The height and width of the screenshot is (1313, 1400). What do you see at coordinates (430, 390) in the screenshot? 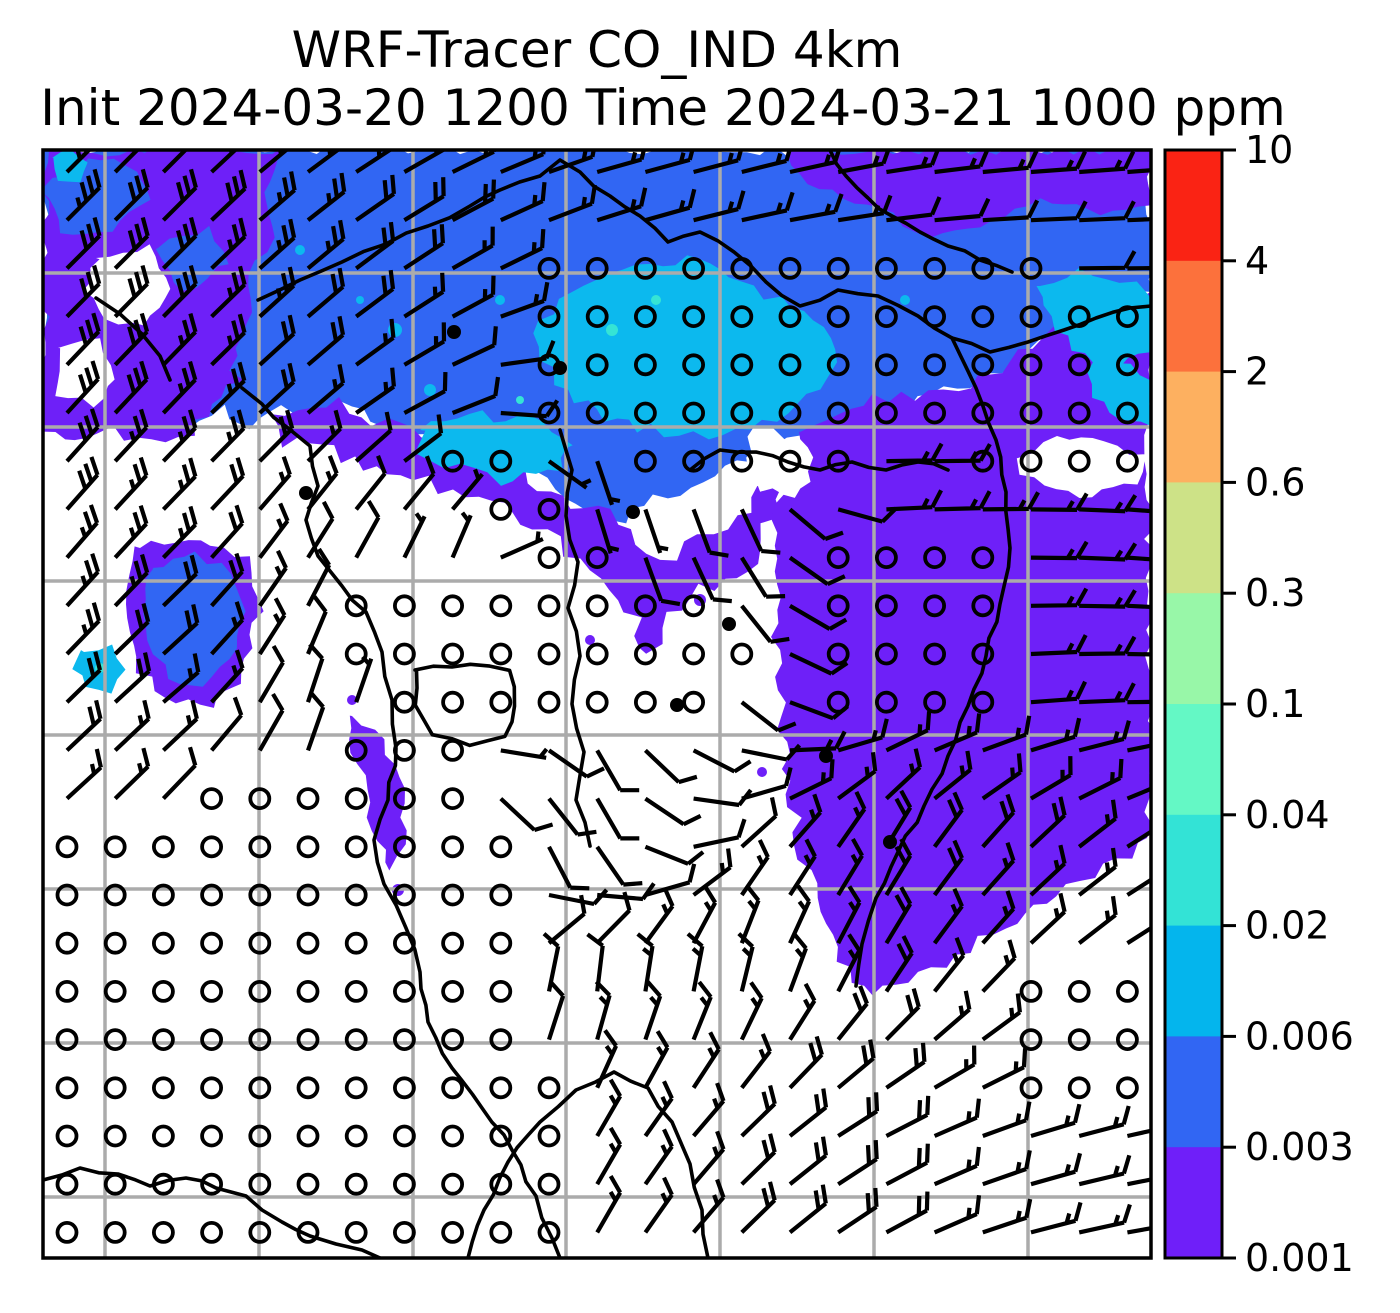
I see `concentration-speck` at bounding box center [430, 390].